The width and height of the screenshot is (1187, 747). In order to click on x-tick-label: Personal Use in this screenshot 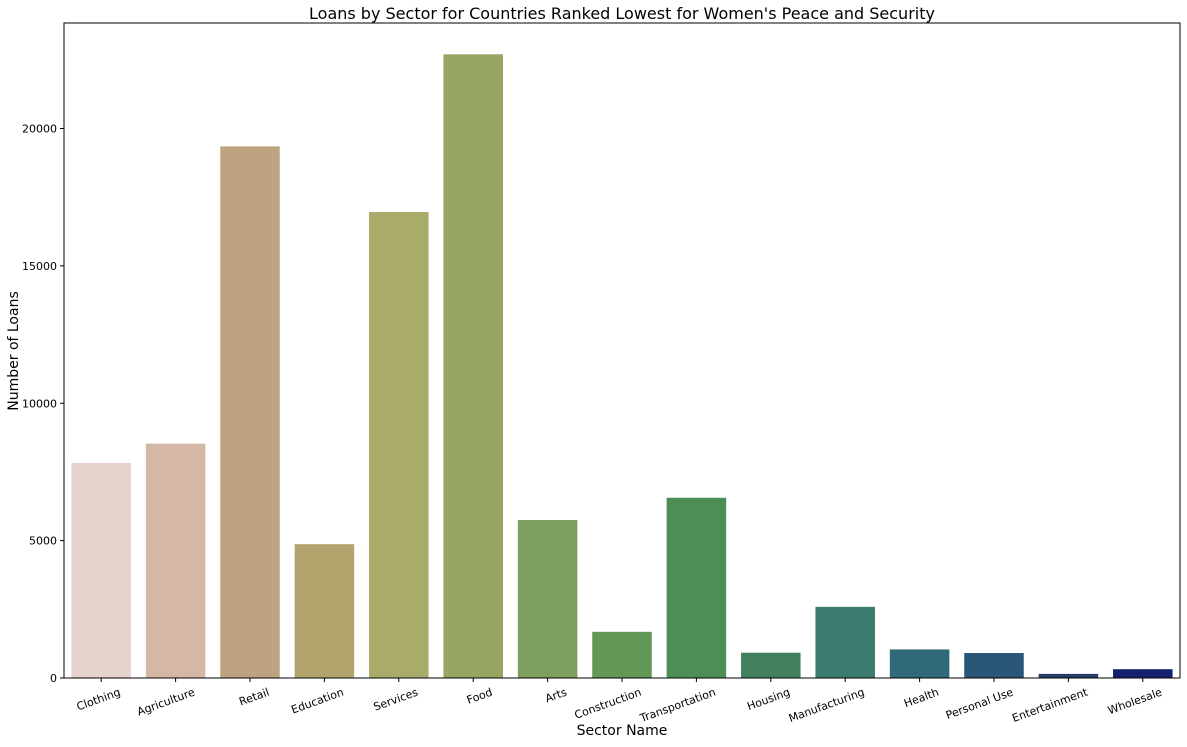, I will do `click(979, 704)`.